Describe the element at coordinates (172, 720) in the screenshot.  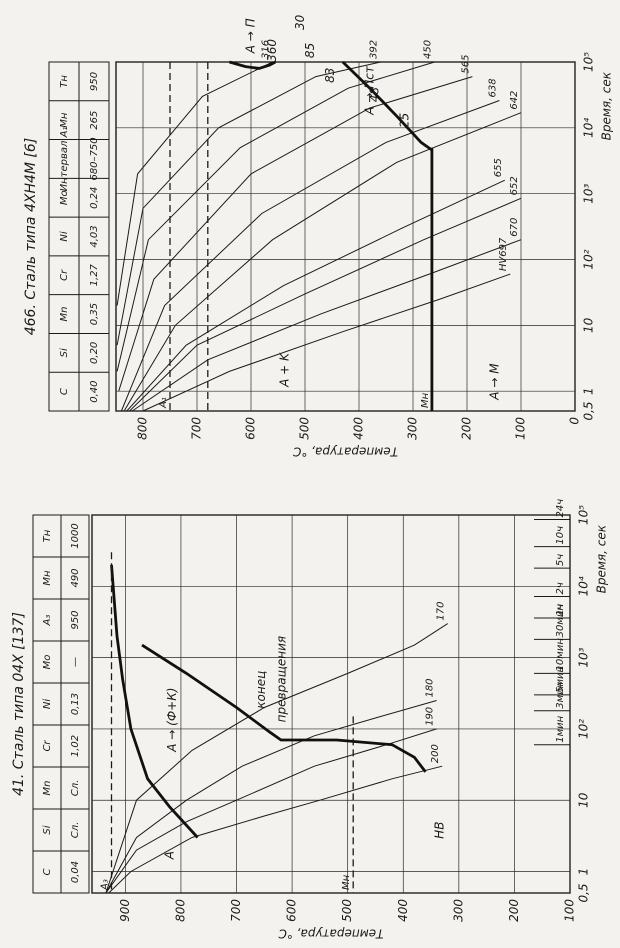
I see `annotation: A → (Ф+К)` at that location.